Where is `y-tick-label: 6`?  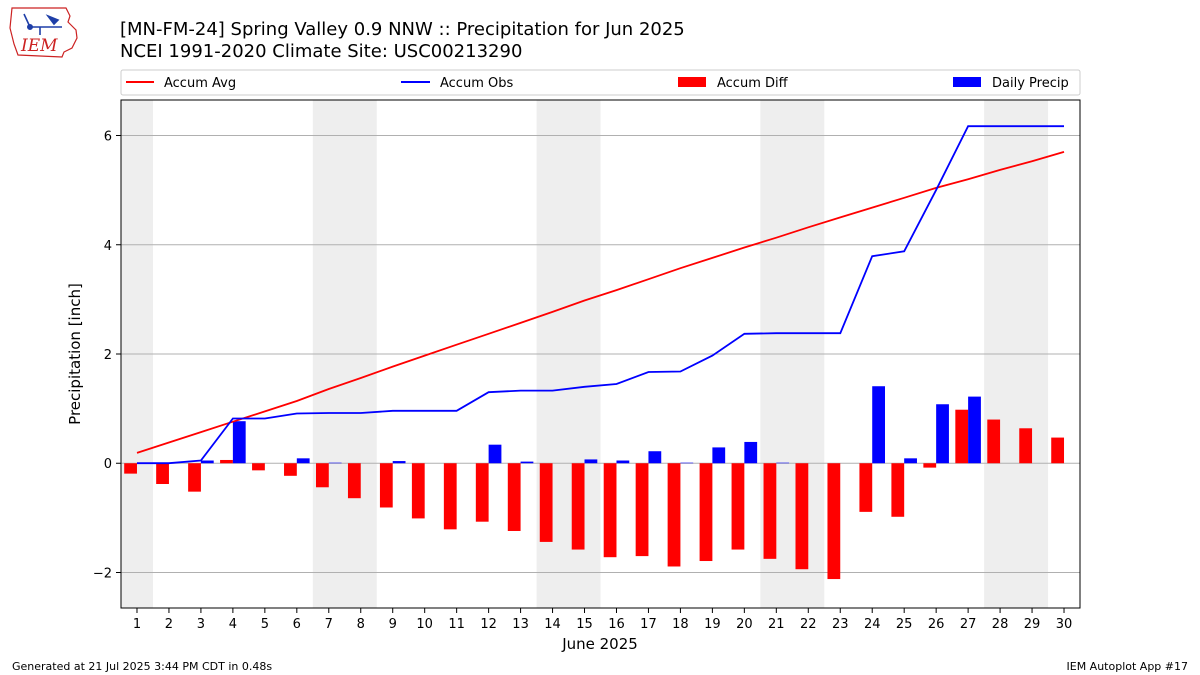
y-tick-label: 6 is located at coordinates (108, 137).